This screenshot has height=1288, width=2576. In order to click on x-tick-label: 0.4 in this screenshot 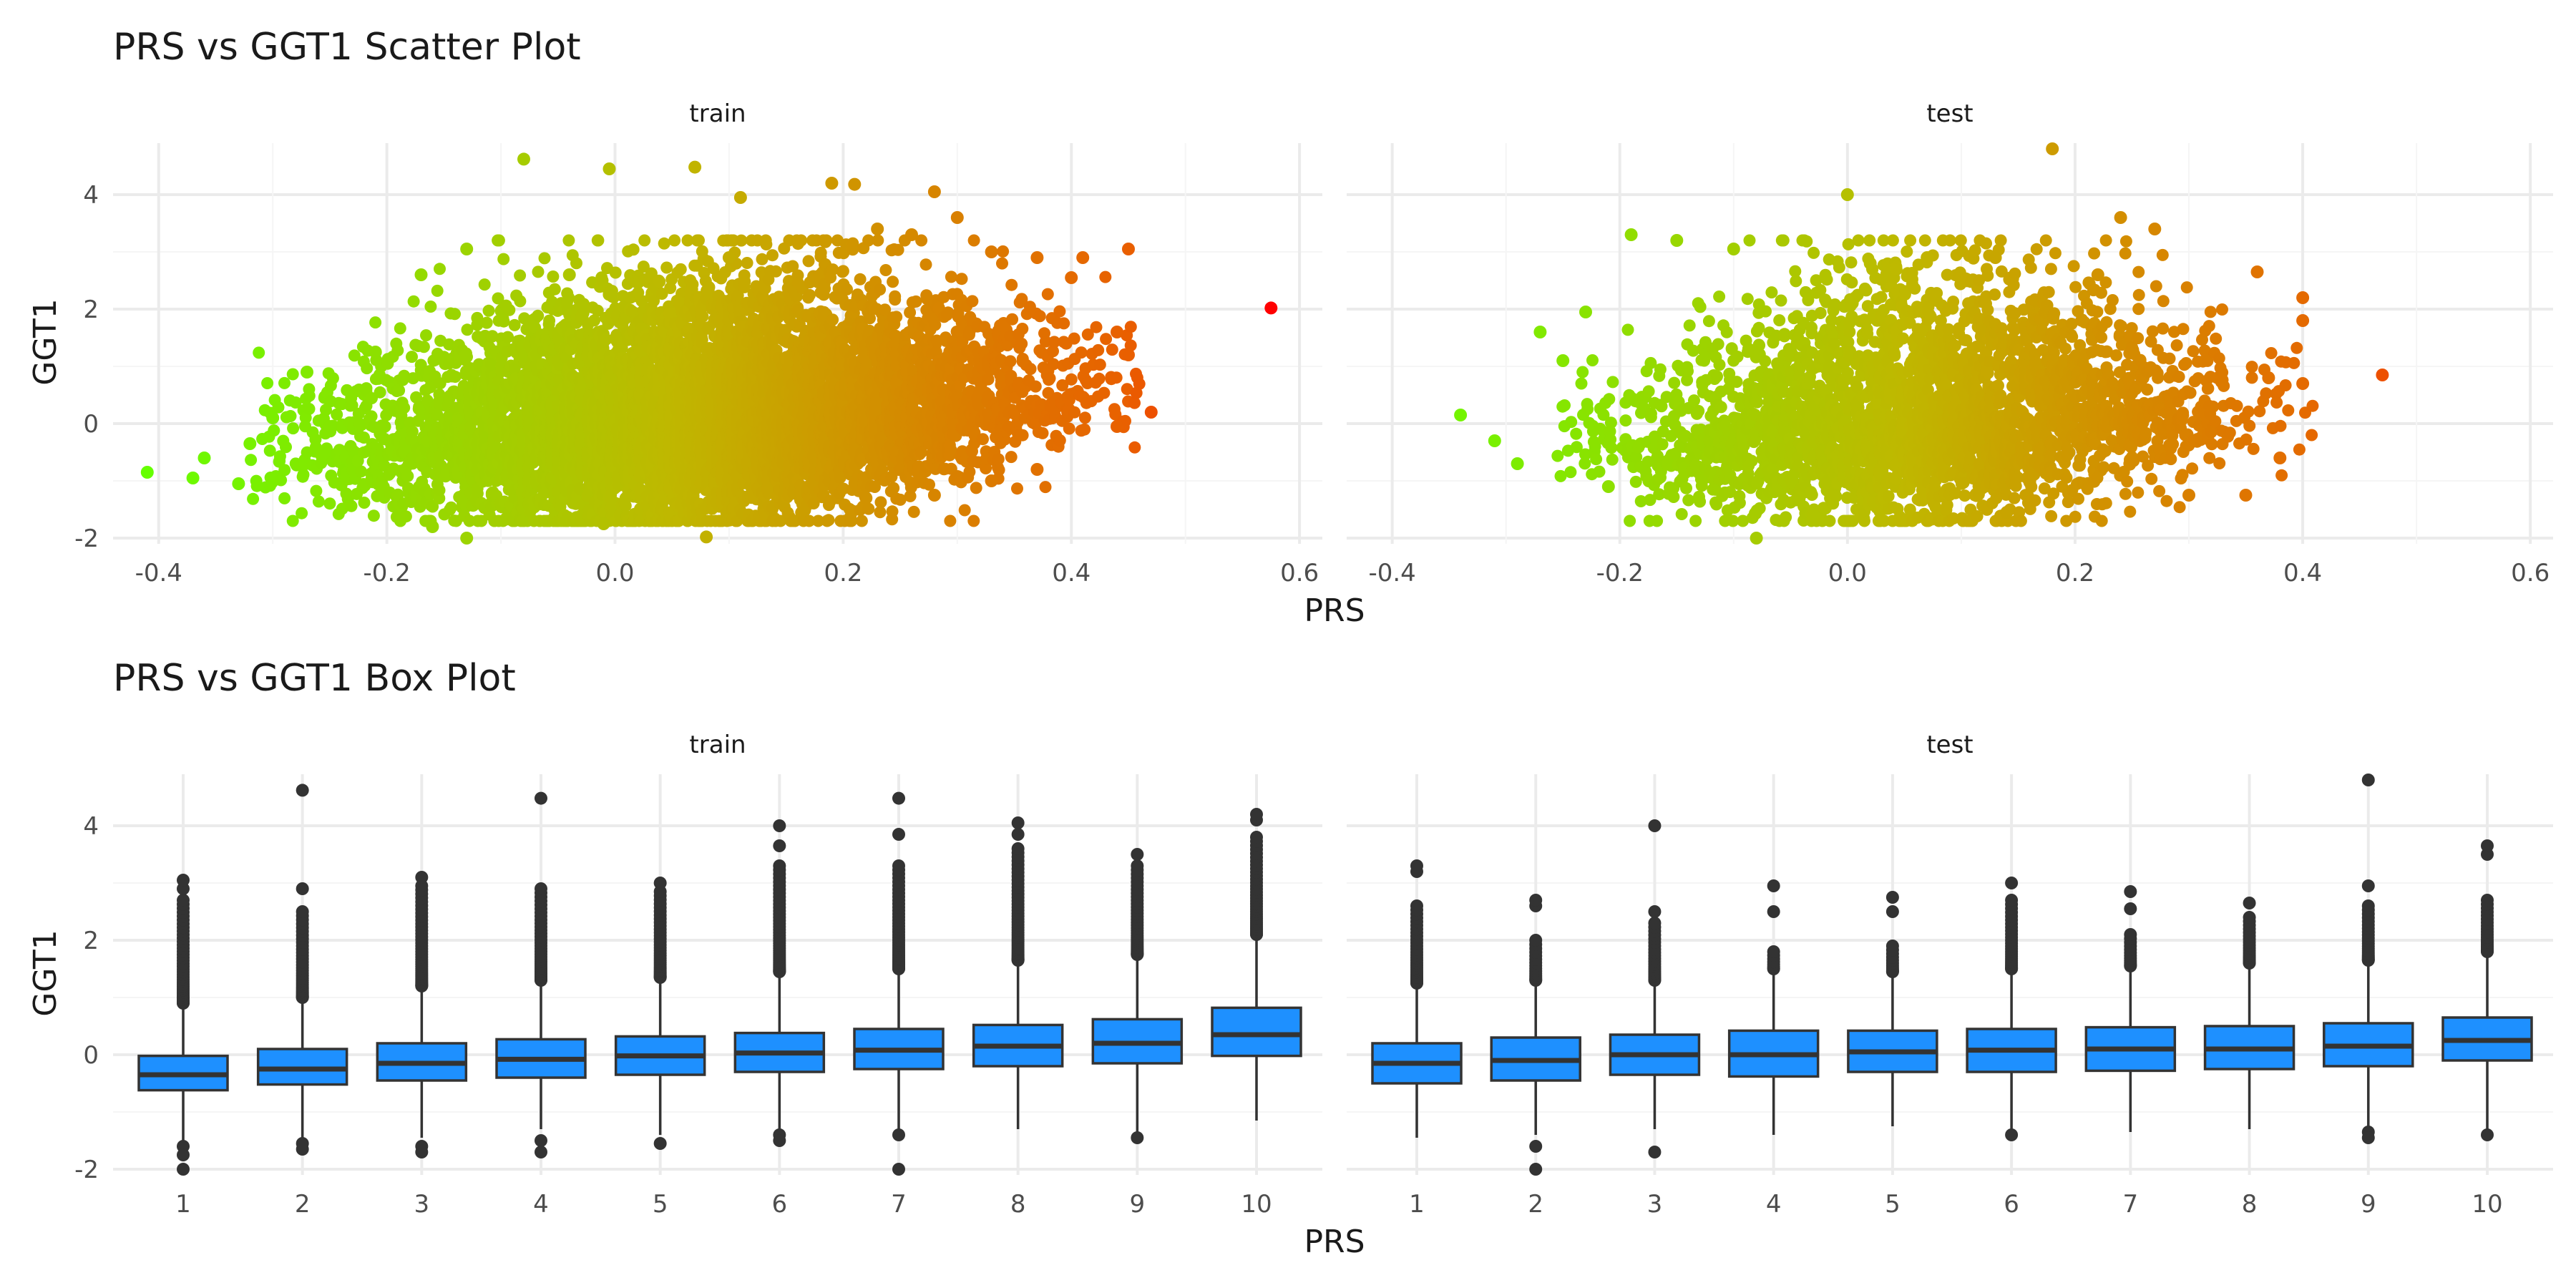, I will do `click(1071, 573)`.